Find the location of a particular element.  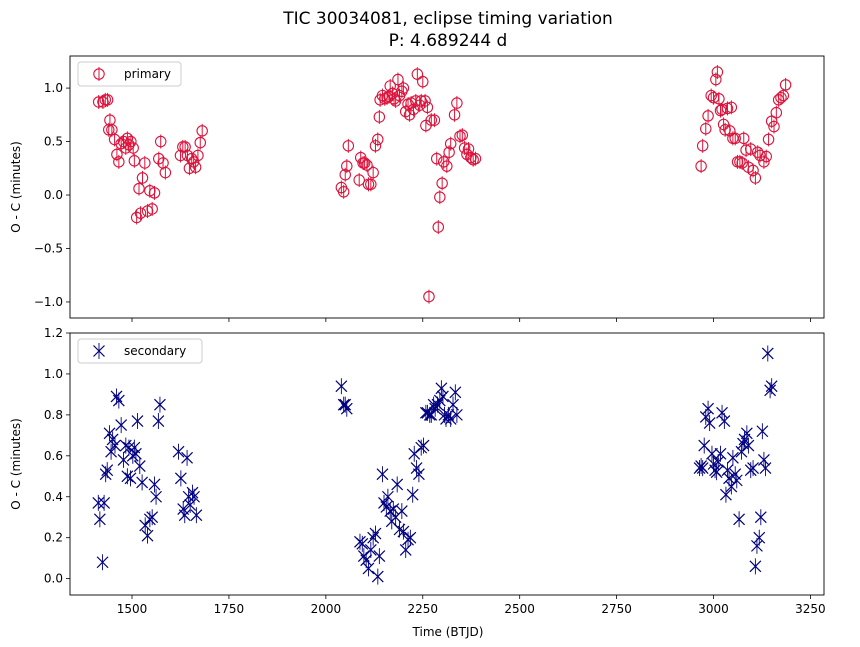

y-tick-label: 0.6 is located at coordinates (53, 456).